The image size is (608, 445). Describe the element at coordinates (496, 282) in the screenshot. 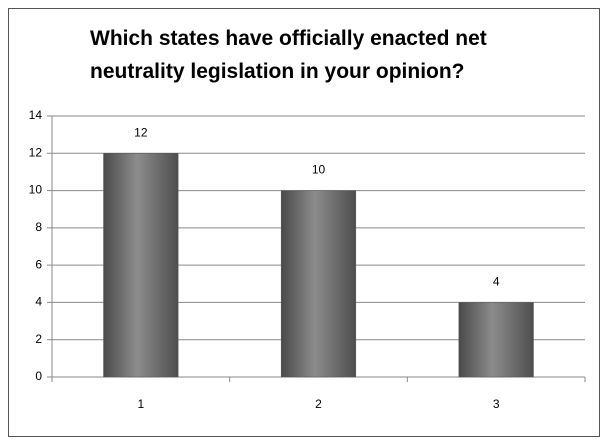

I see `value-label: 4` at that location.